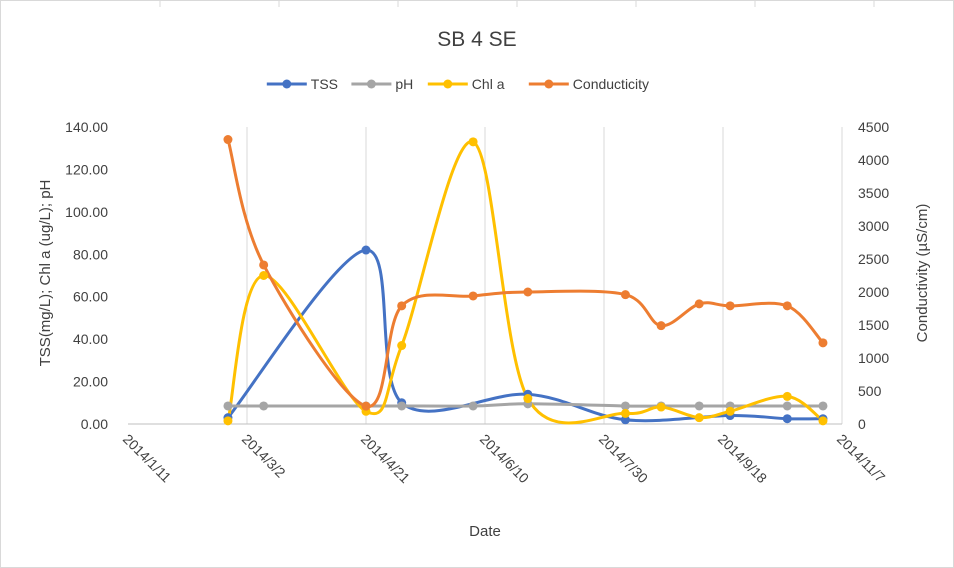 Image resolution: width=954 pixels, height=568 pixels. Describe the element at coordinates (624, 459) in the screenshot. I see `x-tick-label: 2014/7/30` at that location.